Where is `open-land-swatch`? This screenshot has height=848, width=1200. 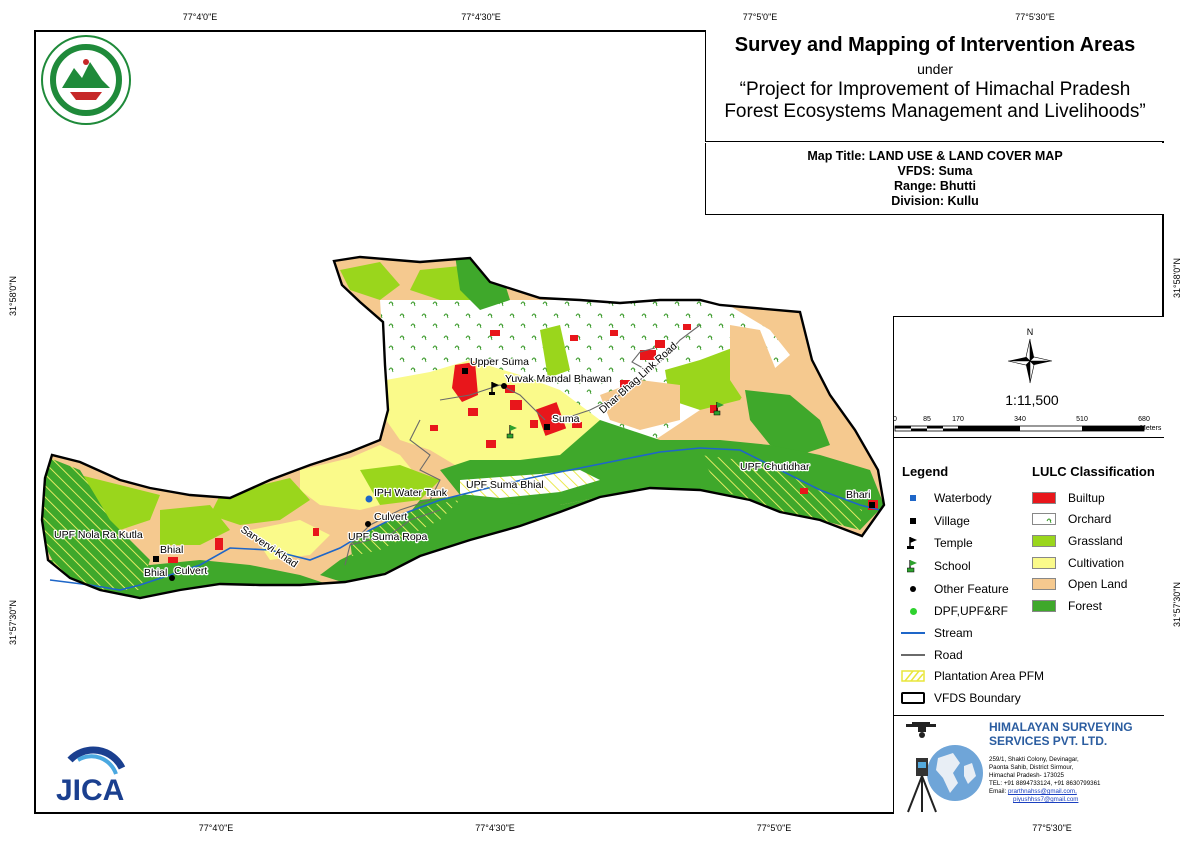
open-land-swatch is located at coordinates (1044, 584).